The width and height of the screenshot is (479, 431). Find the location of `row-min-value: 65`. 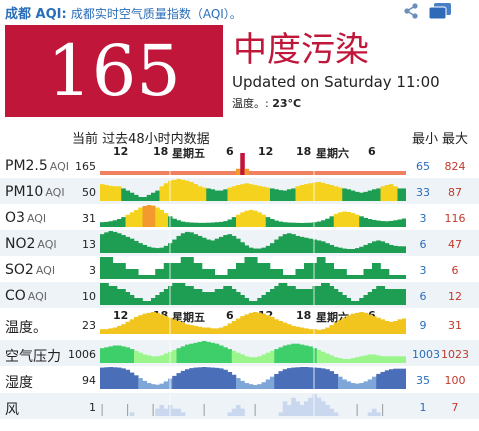

row-min-value: 65 is located at coordinates (423, 166).